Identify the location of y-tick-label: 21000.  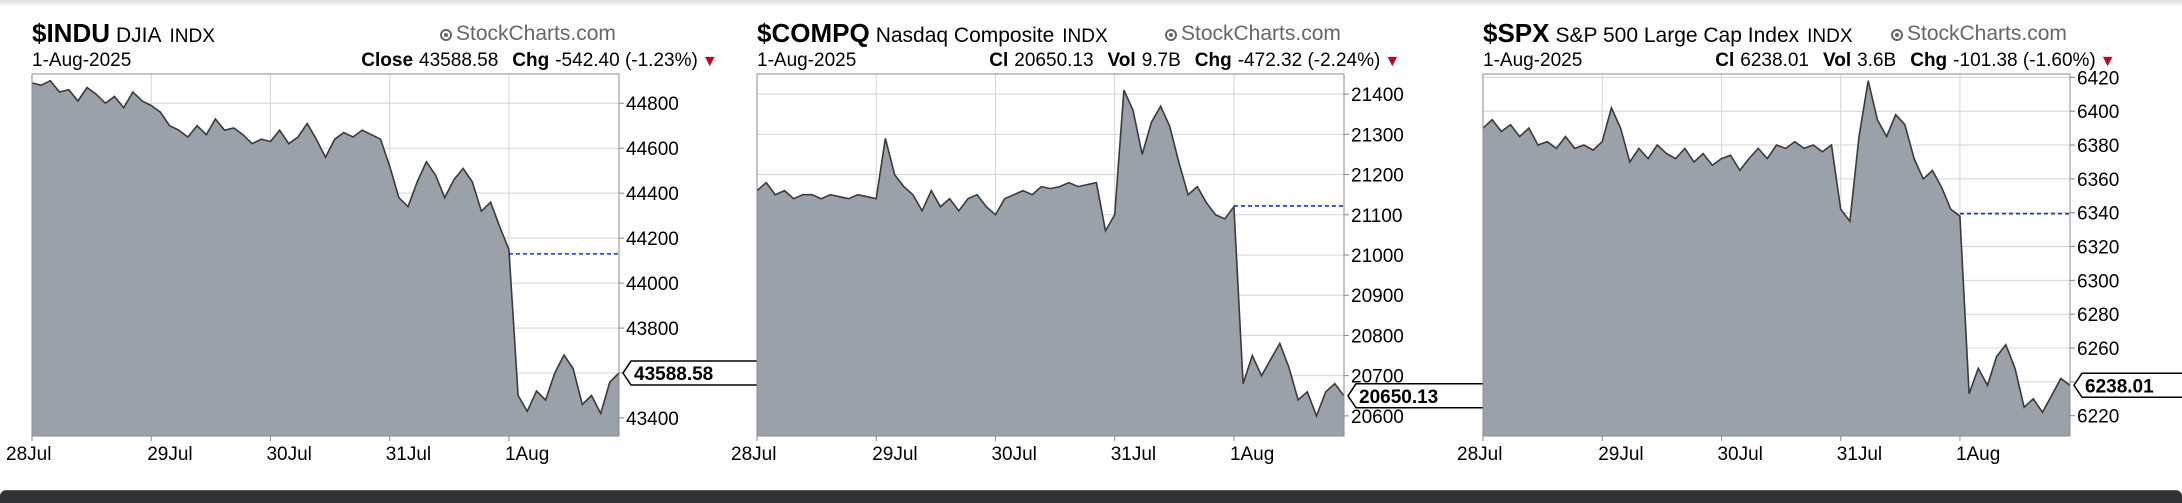
(1377, 256).